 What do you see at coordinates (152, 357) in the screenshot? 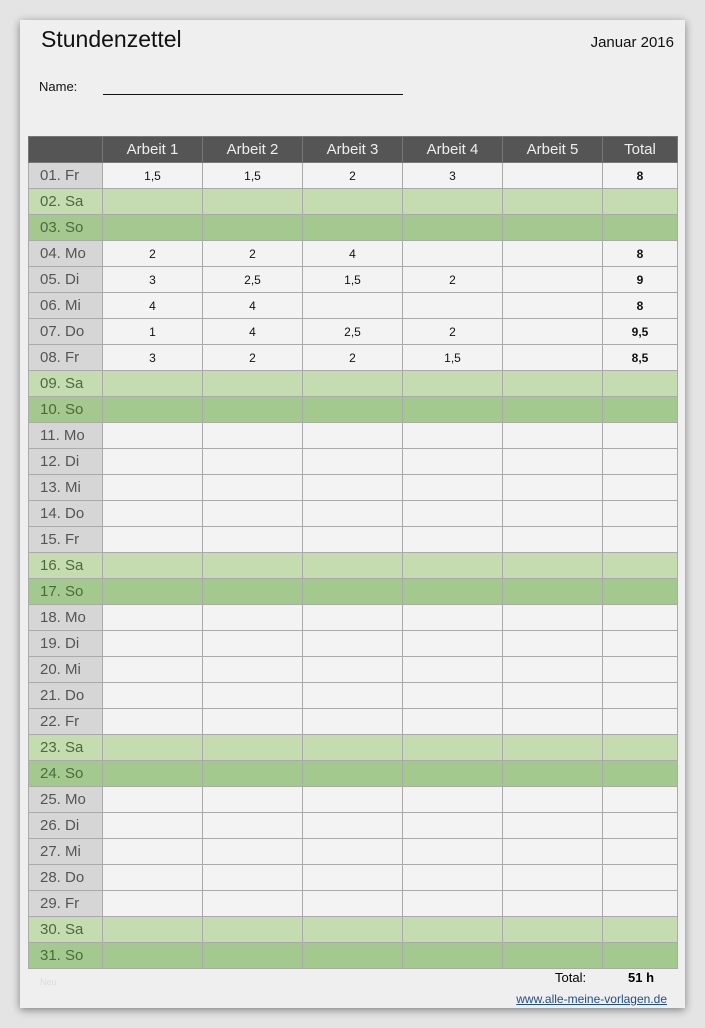
I see `hours-cell: 3` at bounding box center [152, 357].